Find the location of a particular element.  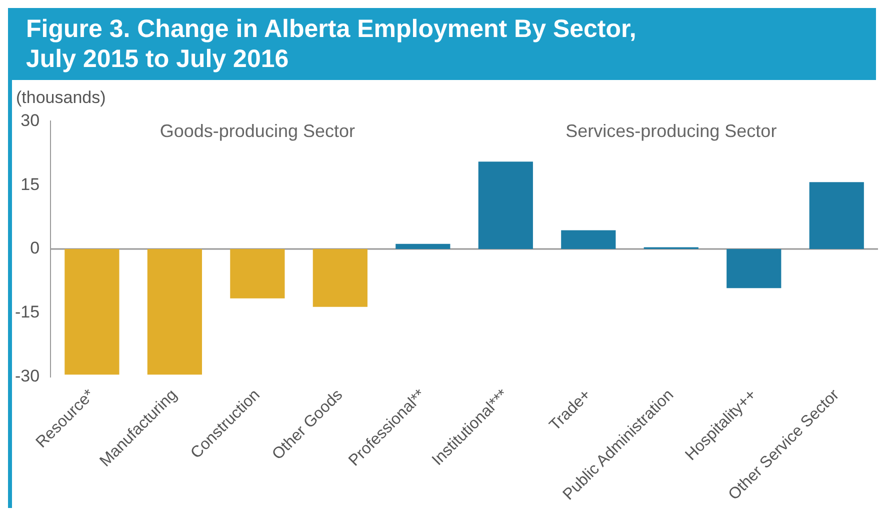

y-tick-label: -30 is located at coordinates (27, 376).